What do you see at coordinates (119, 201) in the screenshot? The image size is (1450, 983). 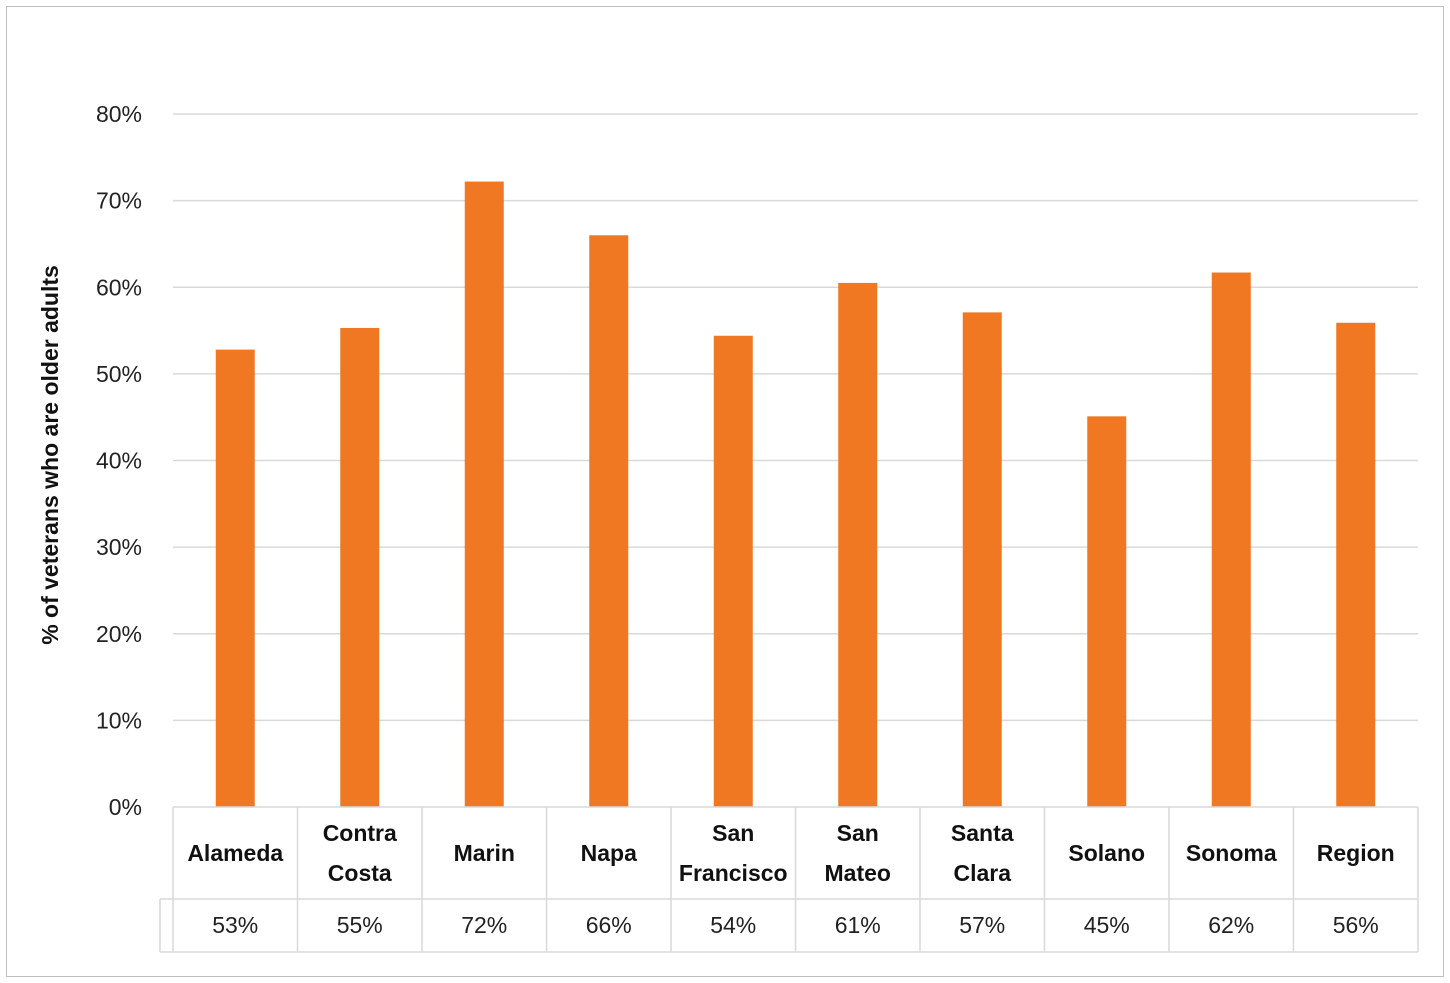 I see `y-tick-label: 70%` at bounding box center [119, 201].